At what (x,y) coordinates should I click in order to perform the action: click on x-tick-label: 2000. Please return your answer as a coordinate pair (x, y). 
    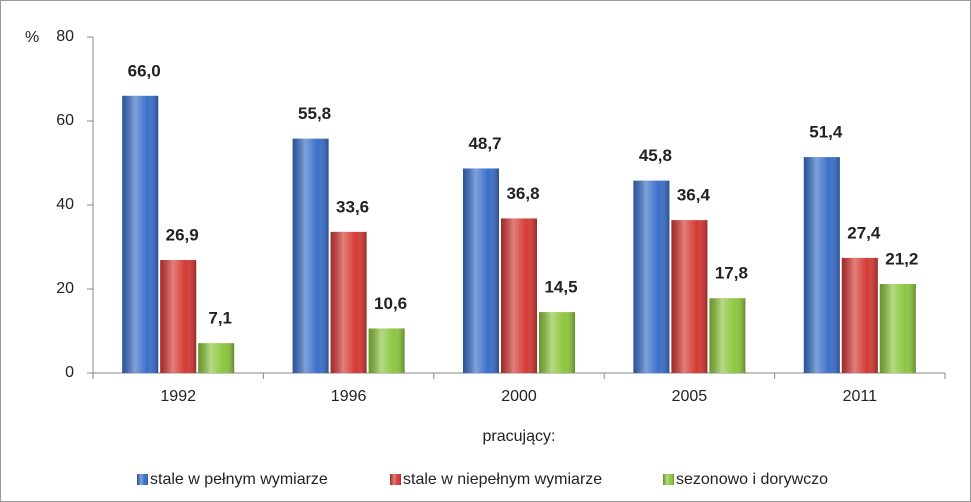
    Looking at the image, I should click on (519, 396).